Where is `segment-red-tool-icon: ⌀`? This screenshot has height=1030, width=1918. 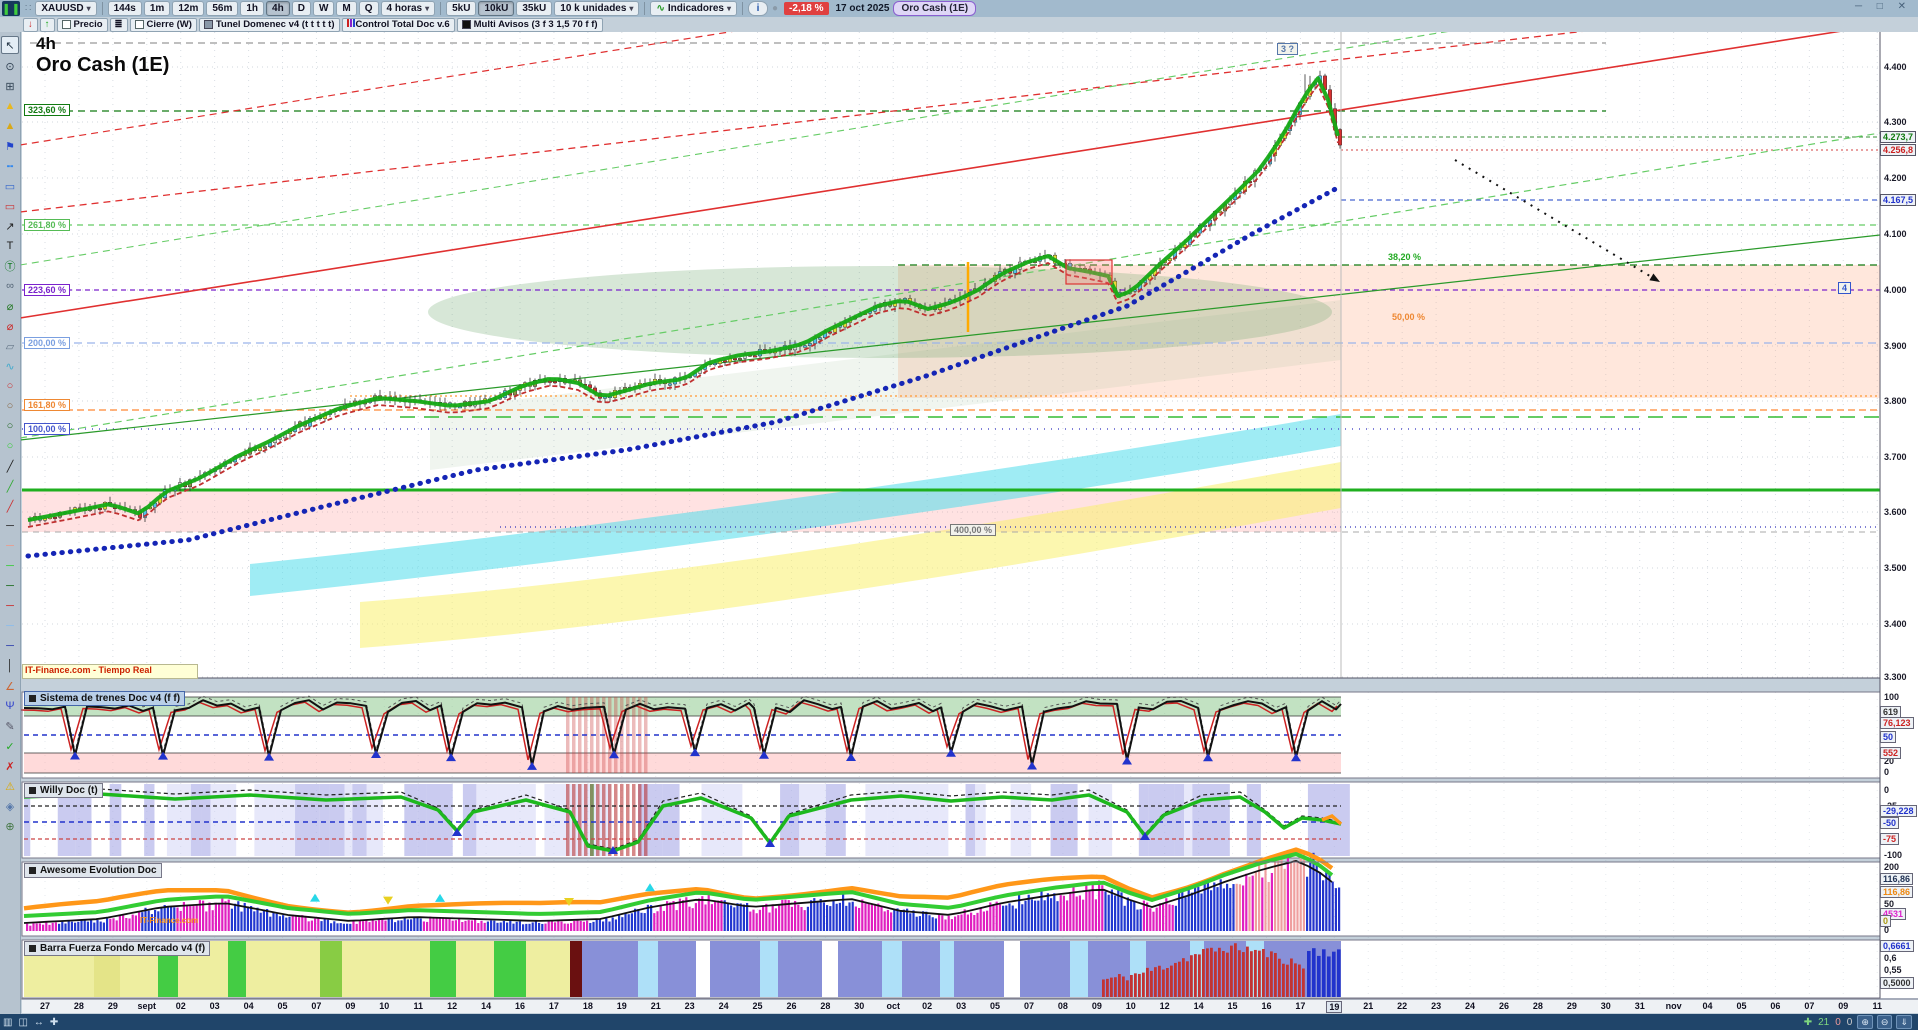 segment-red-tool-icon: ⌀ is located at coordinates (10, 326).